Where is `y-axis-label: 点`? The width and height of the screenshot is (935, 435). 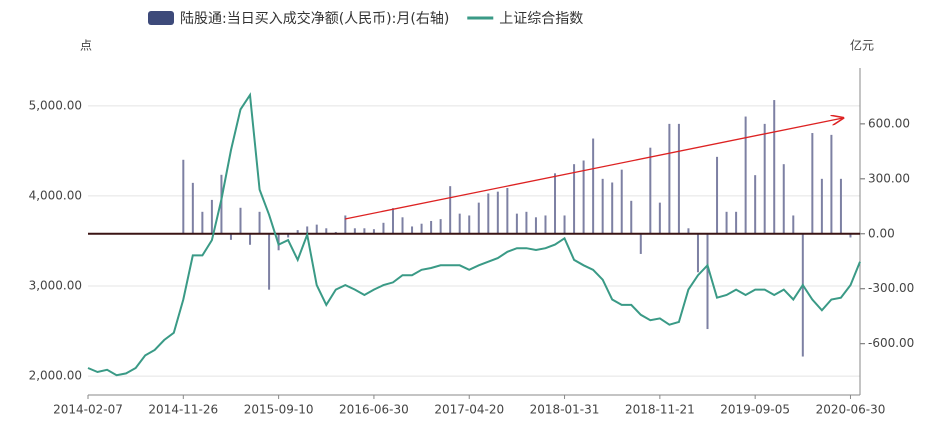
y-axis-label: 点 is located at coordinates (86, 46).